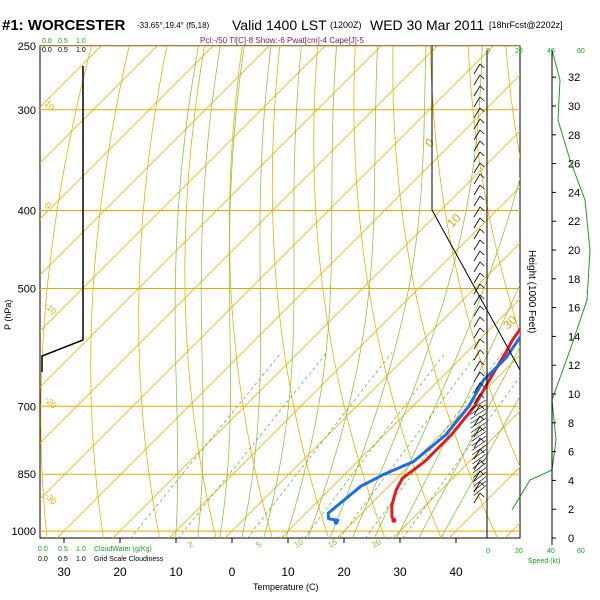 The height and width of the screenshot is (600, 600). Describe the element at coordinates (64, 572) in the screenshot. I see `temp-tick-0: 30` at that location.